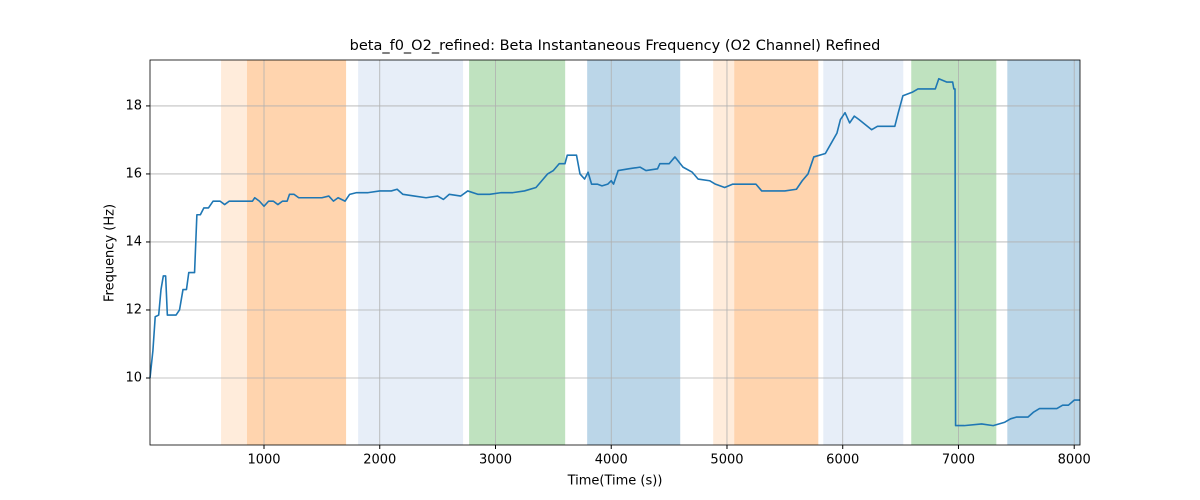 The width and height of the screenshot is (1200, 500). I want to click on x-tick-label: 3000, so click(495, 460).